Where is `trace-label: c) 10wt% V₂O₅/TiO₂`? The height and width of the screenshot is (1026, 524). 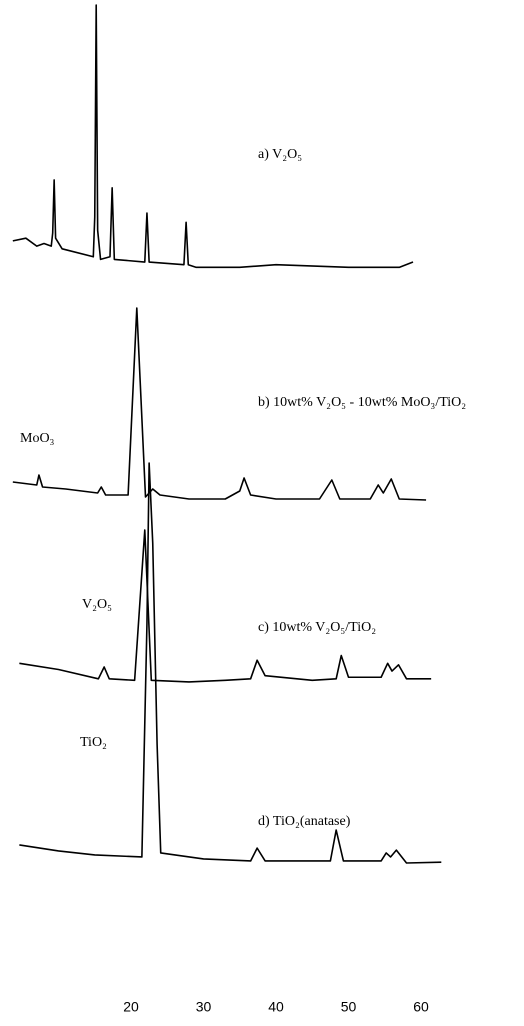 trace-label: c) 10wt% V₂O₅/TiO₂ is located at coordinates (317, 627).